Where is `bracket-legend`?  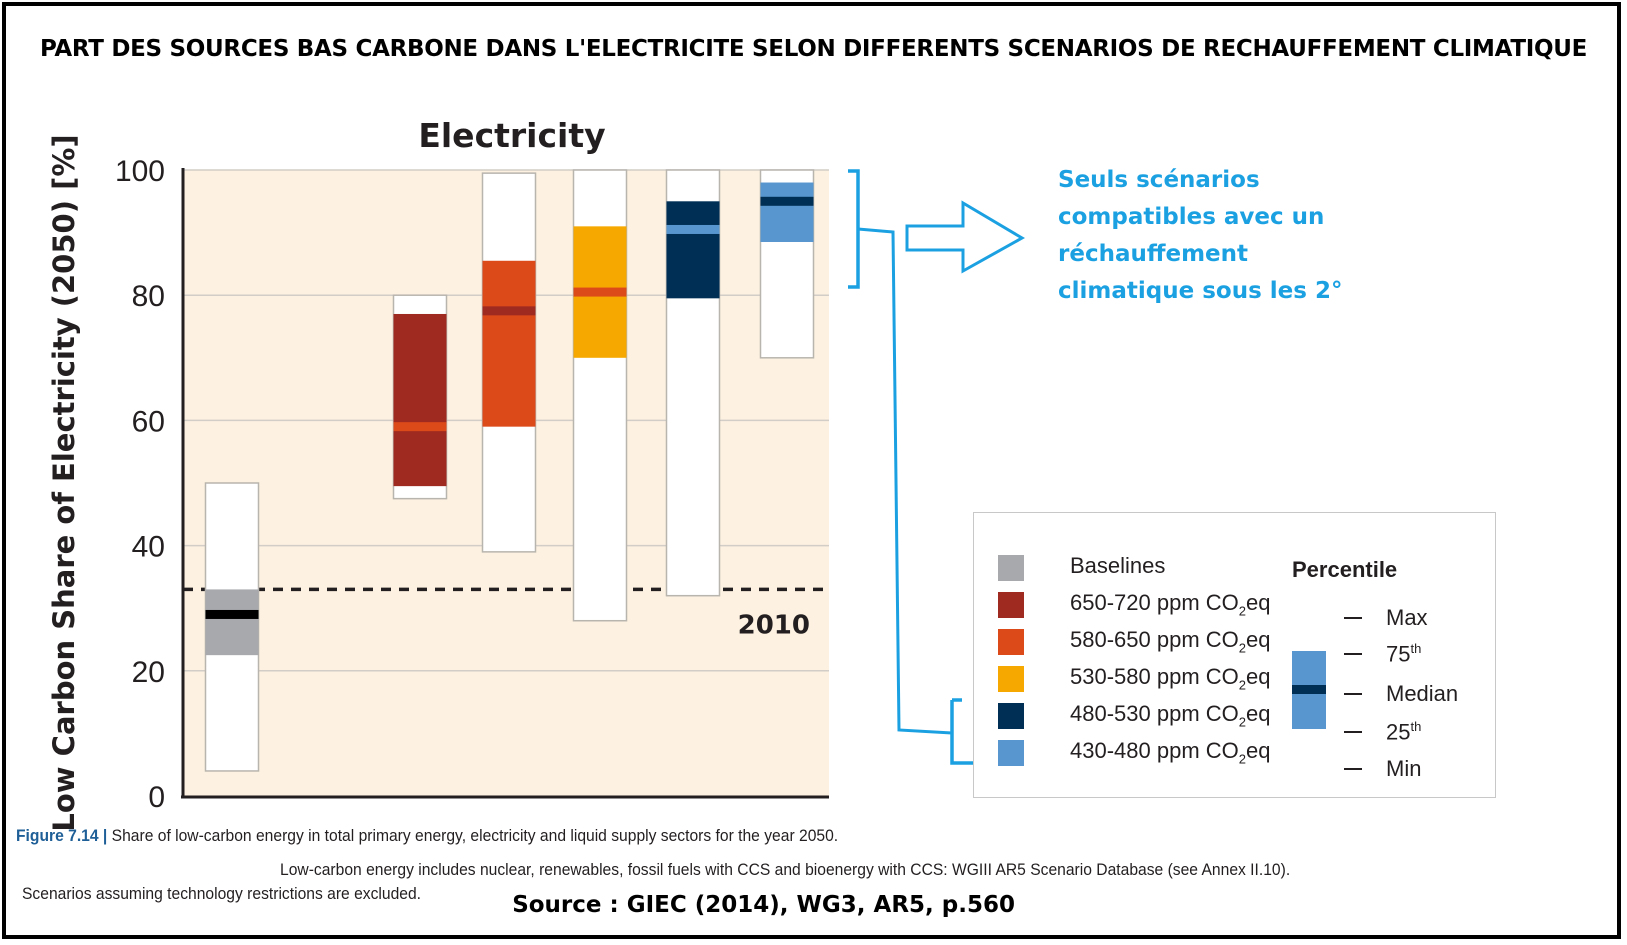 bracket-legend is located at coordinates (964, 731).